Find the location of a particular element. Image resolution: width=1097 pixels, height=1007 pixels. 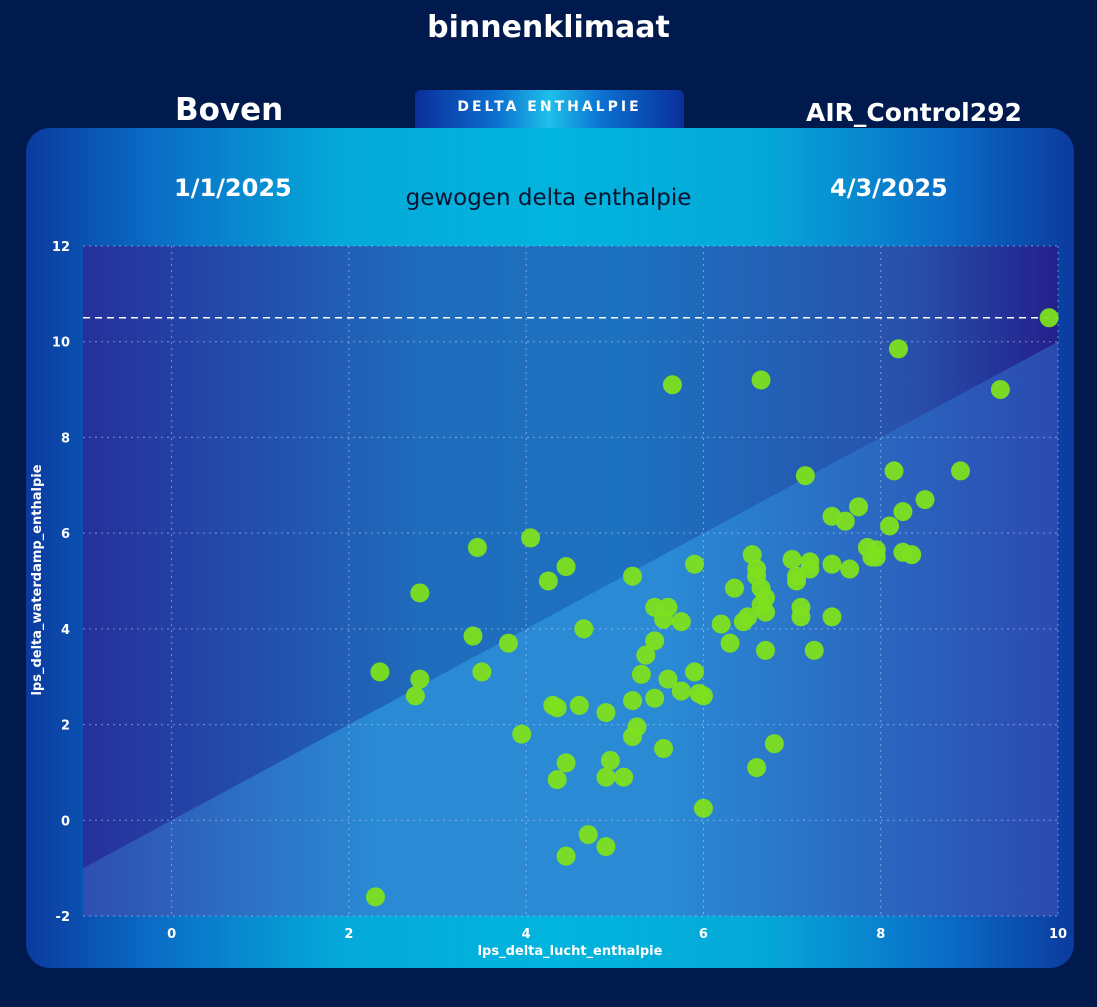

y-axis-label: lps_delta_waterdamp_enthalpie is located at coordinates (37, 579).